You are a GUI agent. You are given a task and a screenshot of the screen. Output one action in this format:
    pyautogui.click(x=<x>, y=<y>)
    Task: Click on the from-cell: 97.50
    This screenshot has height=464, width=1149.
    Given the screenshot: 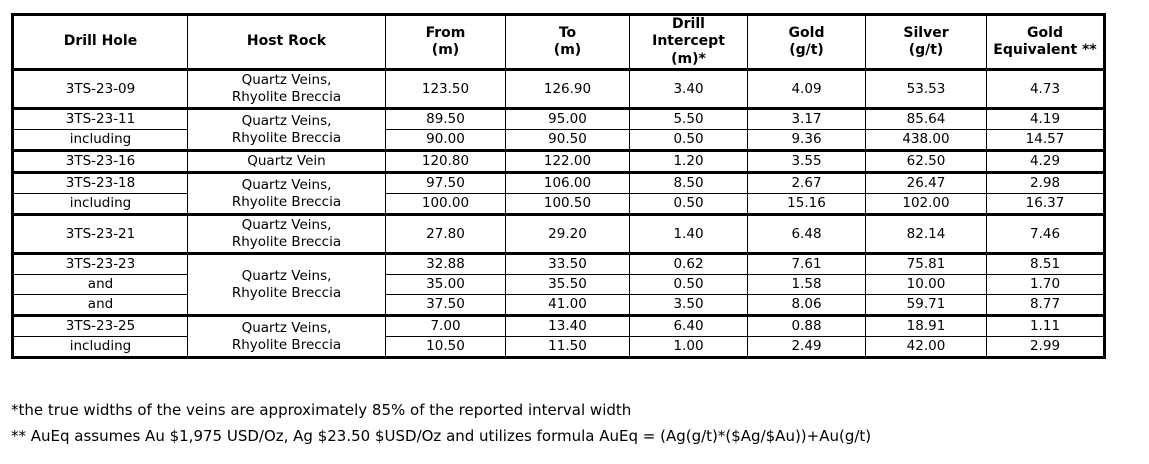 What is the action you would take?
    pyautogui.click(x=445, y=182)
    